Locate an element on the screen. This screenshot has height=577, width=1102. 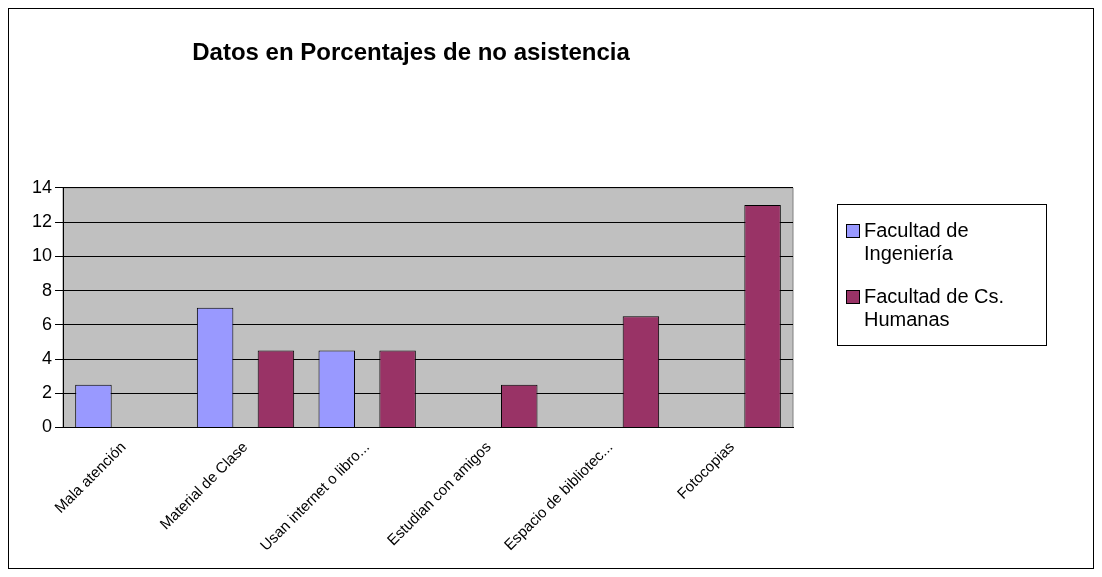
y-tick-label: 4 is located at coordinates (47, 357).